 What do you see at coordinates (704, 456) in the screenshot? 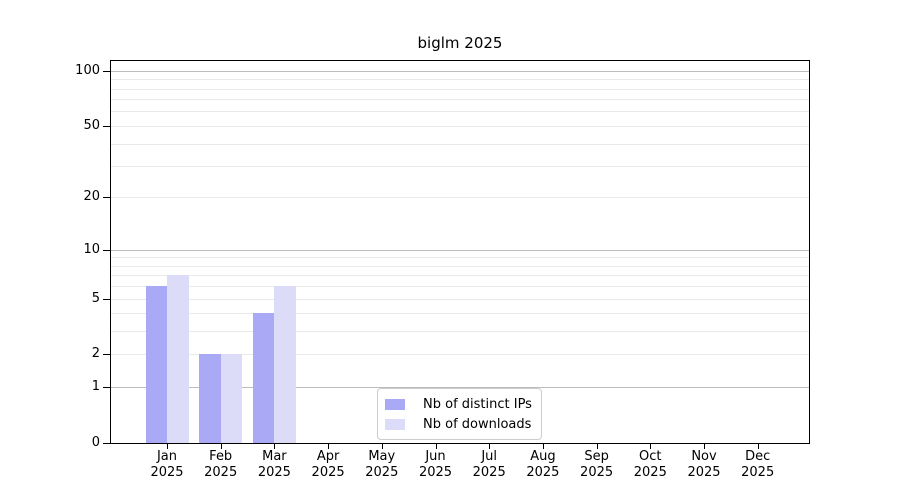
I see `x-tick-month: Nov` at bounding box center [704, 456].